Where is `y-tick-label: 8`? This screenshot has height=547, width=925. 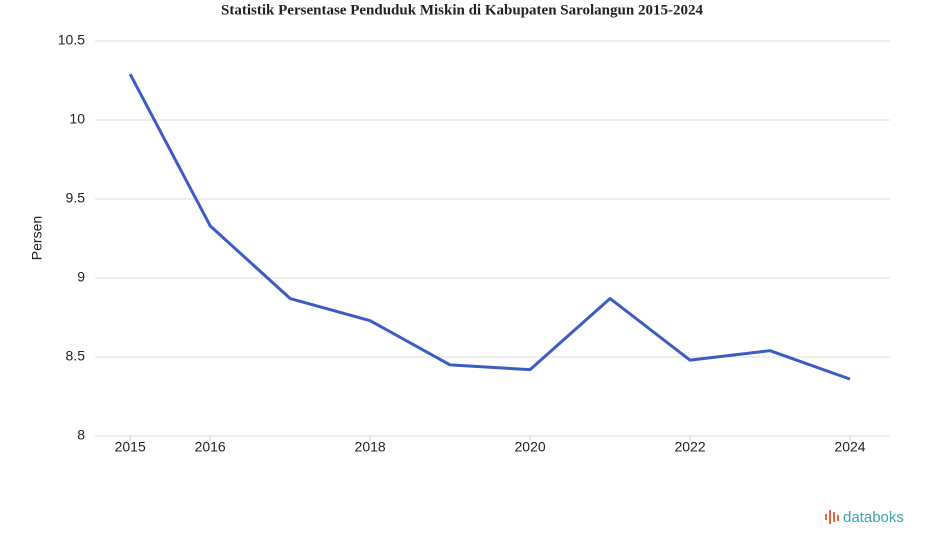 y-tick-label: 8 is located at coordinates (81, 435).